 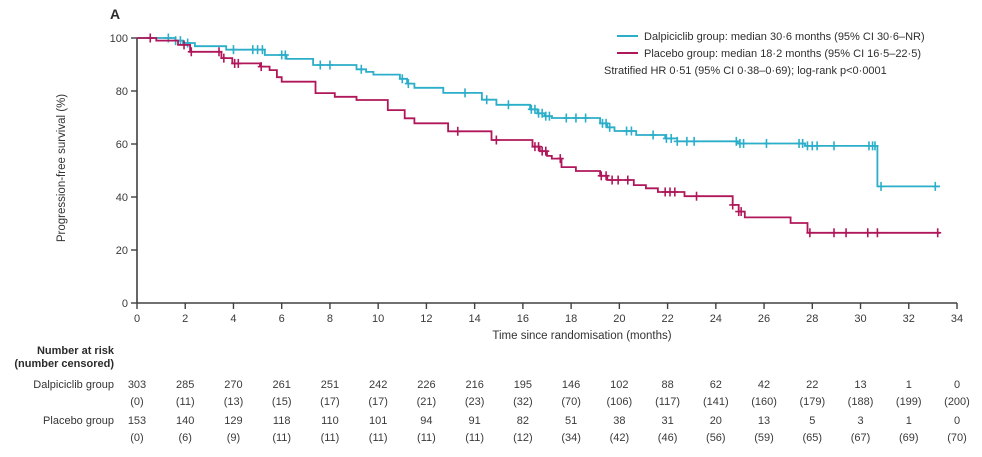 What do you see at coordinates (233, 421) in the screenshot?
I see `risk-cell: 129` at bounding box center [233, 421].